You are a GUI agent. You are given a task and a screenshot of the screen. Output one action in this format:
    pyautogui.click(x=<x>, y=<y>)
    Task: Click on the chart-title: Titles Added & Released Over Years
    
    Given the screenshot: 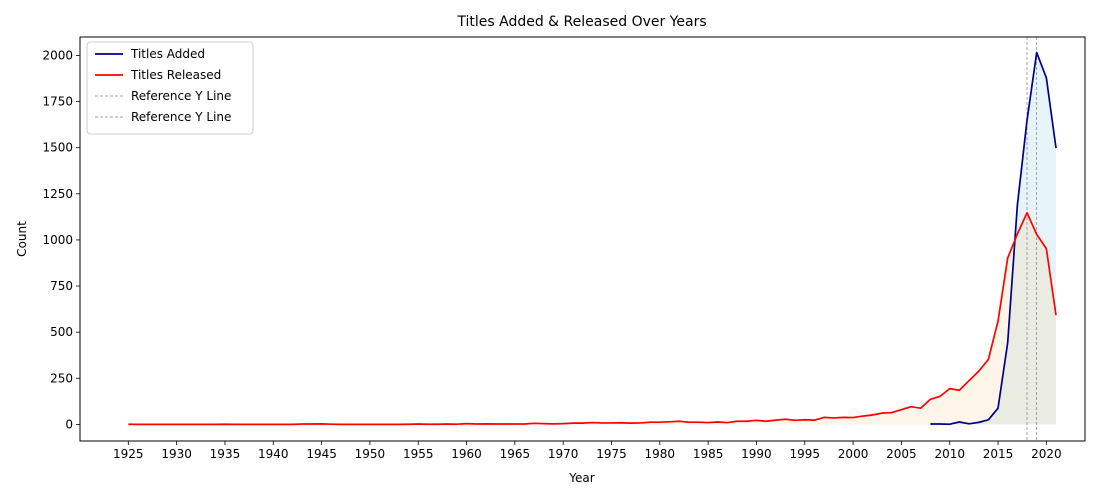 What is the action you would take?
    pyautogui.click(x=581, y=22)
    